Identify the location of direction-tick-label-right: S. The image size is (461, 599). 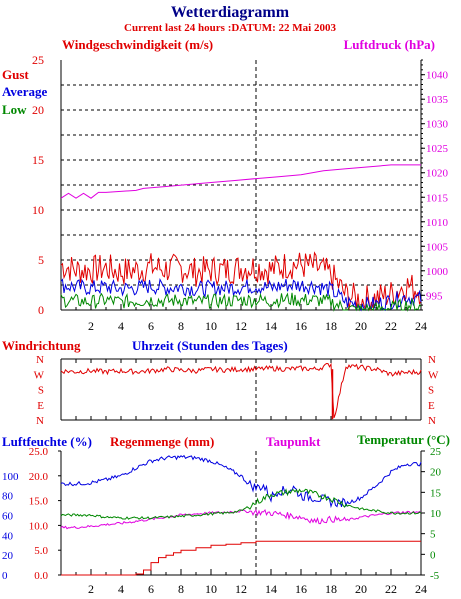
(431, 391).